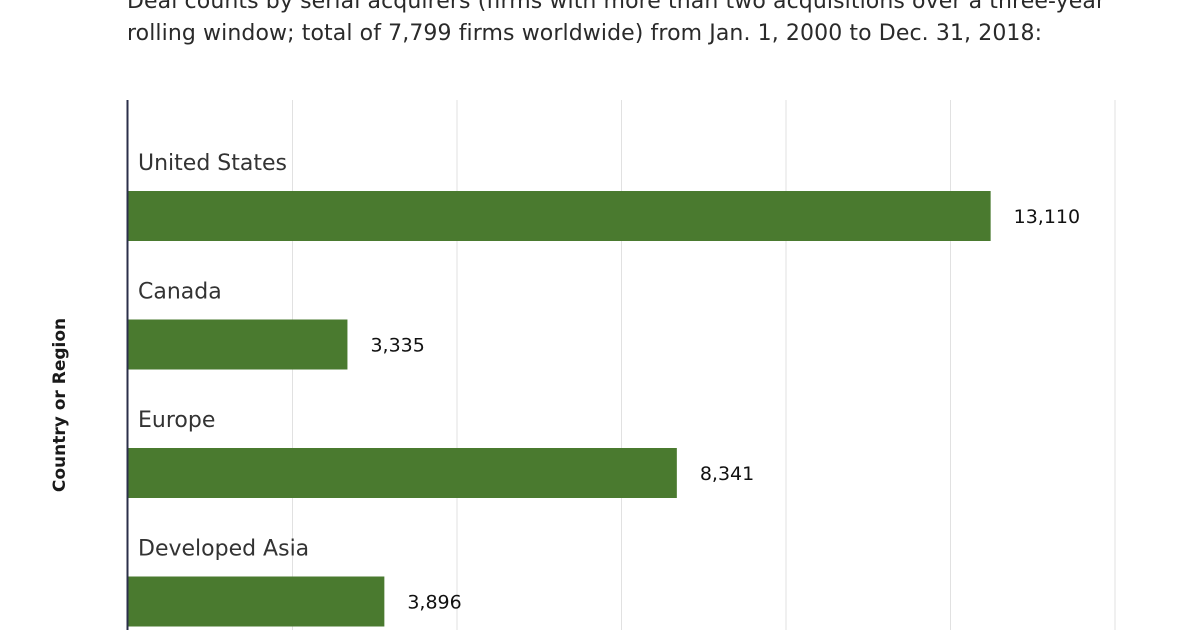 The image size is (1200, 630). Describe the element at coordinates (402, 473) in the screenshot. I see `bar-europe` at that location.